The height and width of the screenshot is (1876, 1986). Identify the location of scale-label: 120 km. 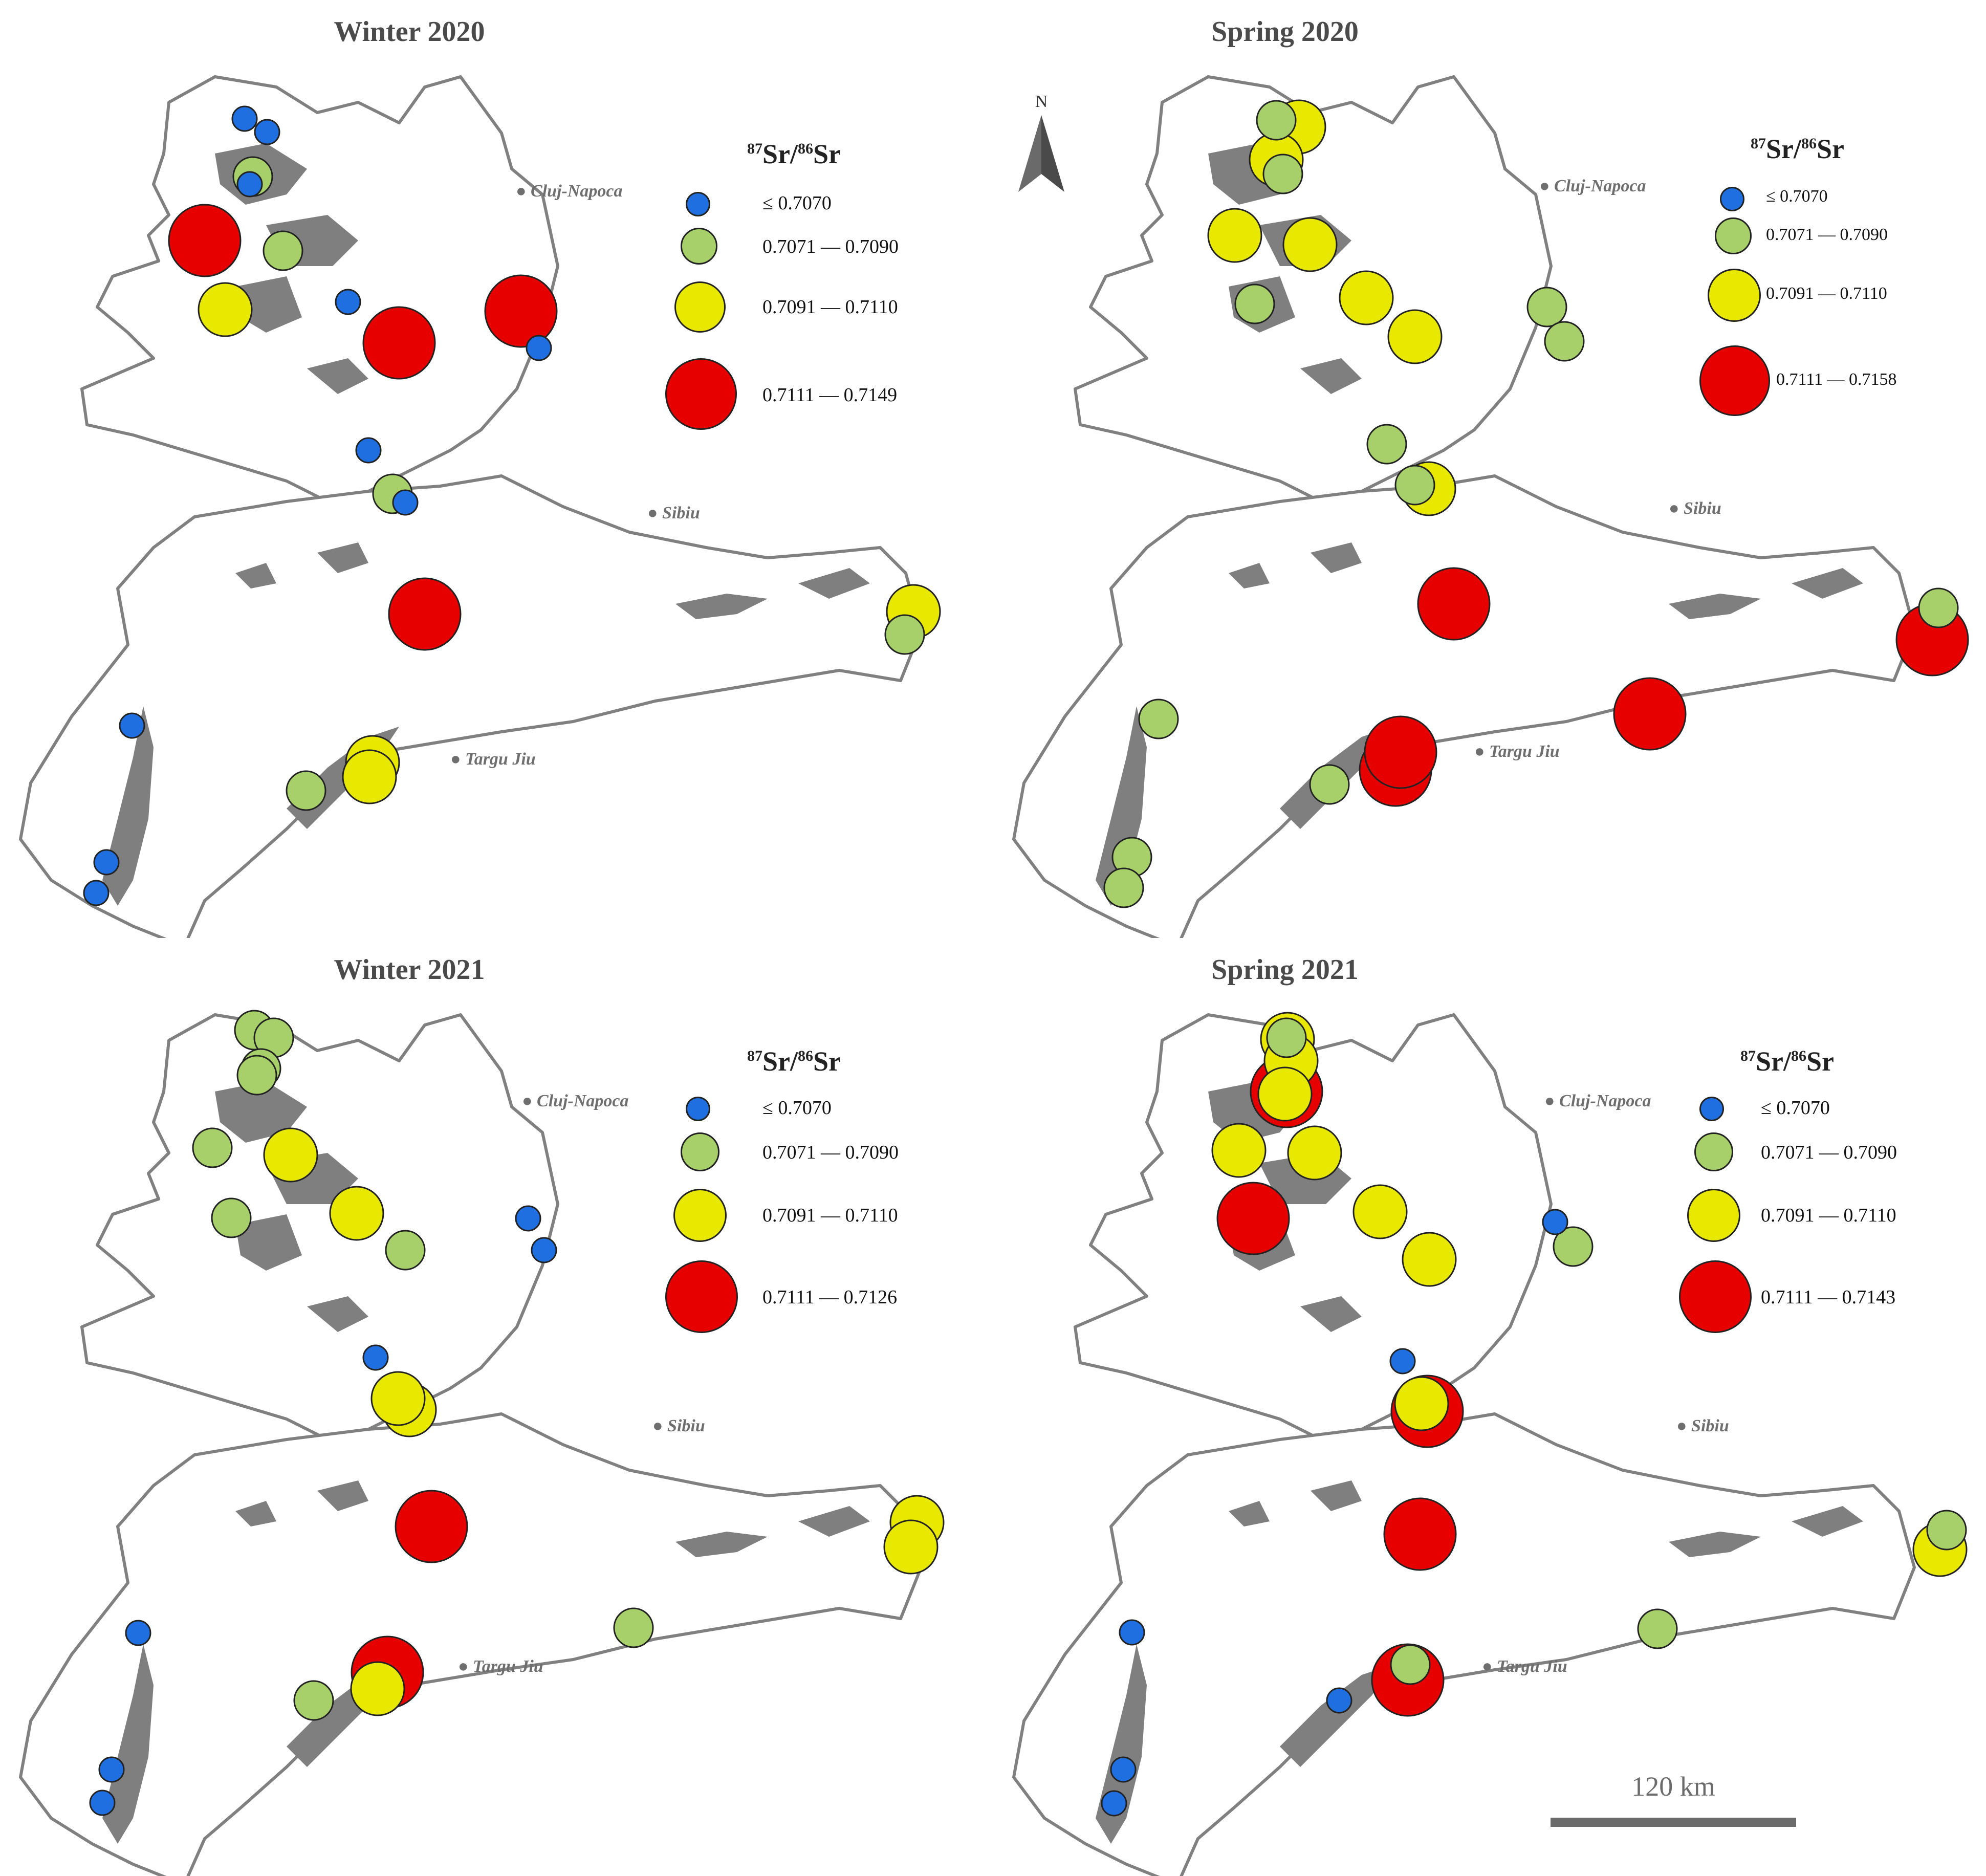
(1673, 1786).